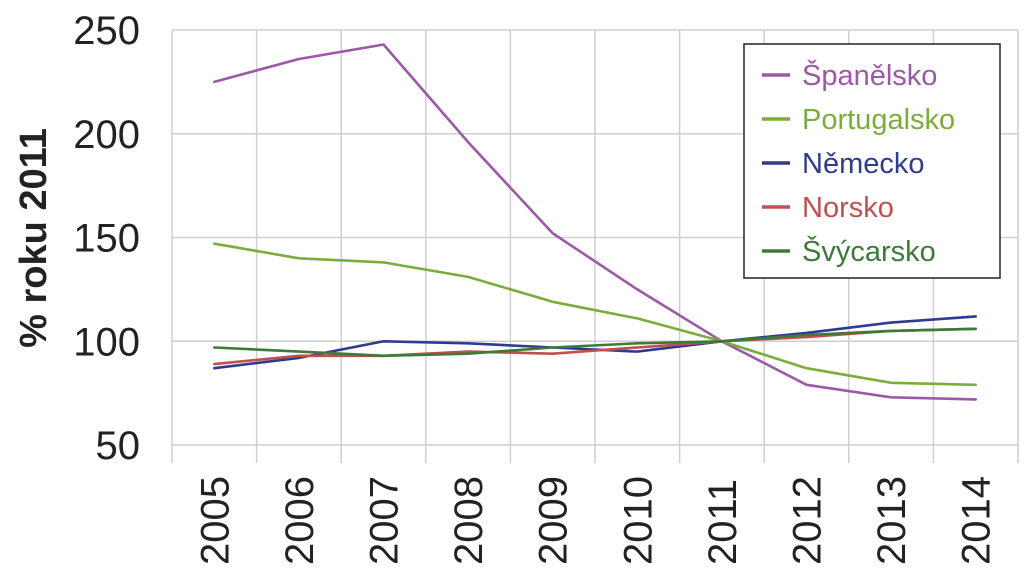  Describe the element at coordinates (106, 135) in the screenshot. I see `y-tick-label: 200` at that location.